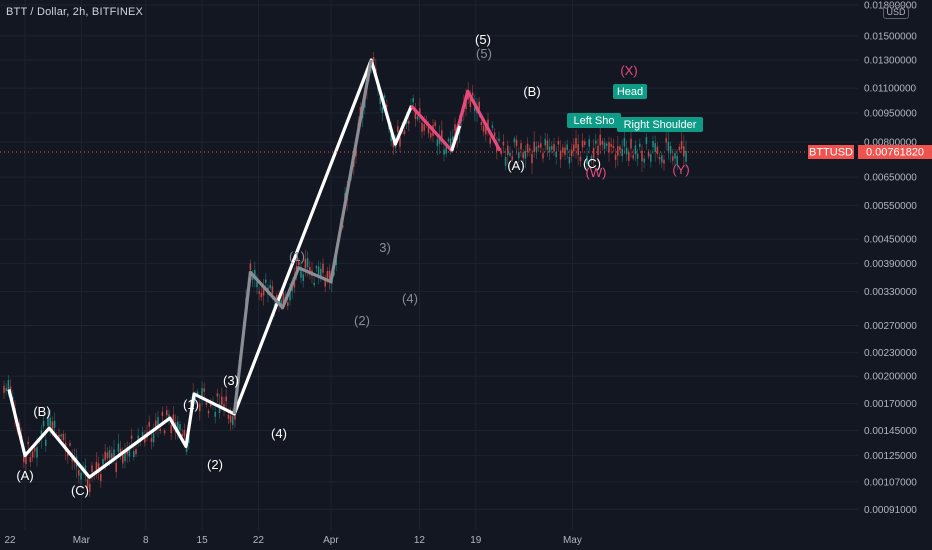 This screenshot has height=550, width=932. I want to click on y-tick-label: 0.00145000, so click(890, 431).